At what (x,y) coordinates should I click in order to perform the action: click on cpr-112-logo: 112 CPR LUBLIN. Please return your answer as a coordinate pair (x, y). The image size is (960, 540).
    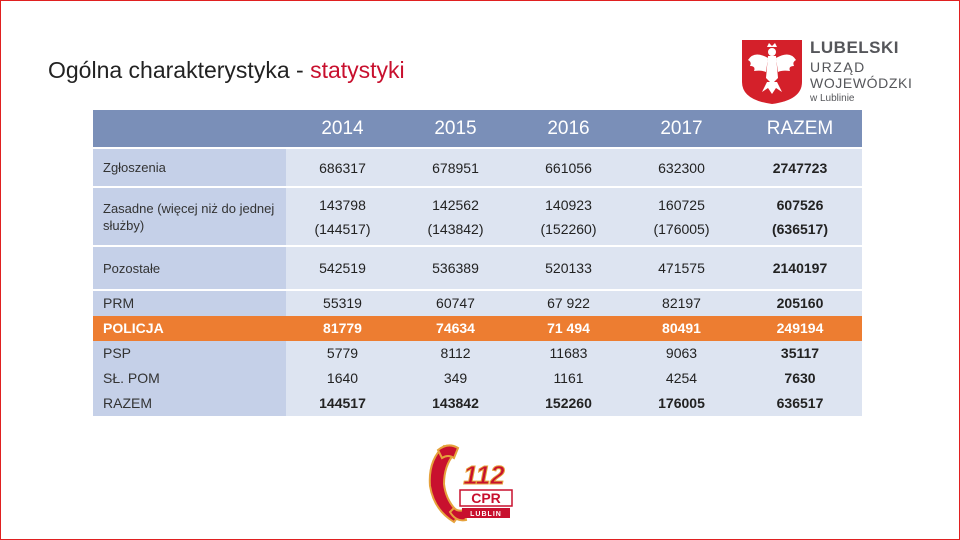
    Looking at the image, I should click on (470, 484).